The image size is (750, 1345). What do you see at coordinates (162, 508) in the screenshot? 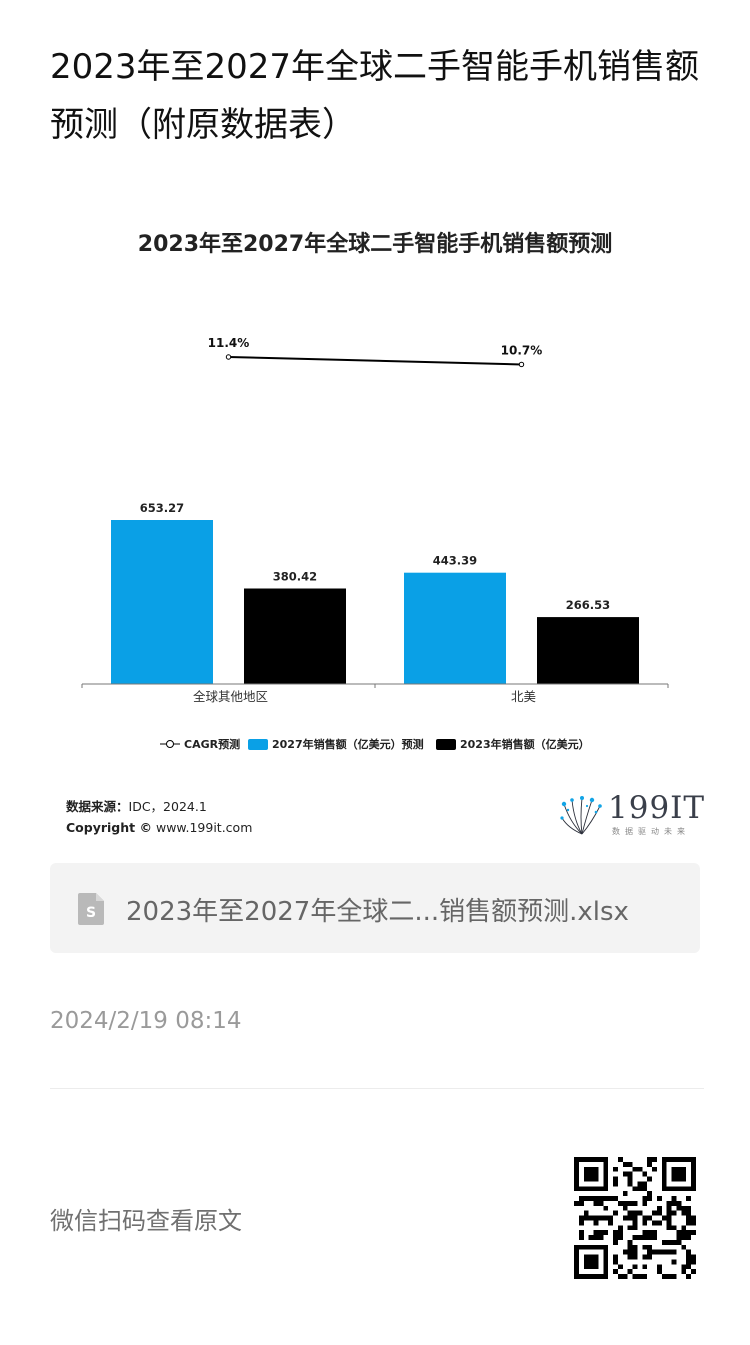
I see `bar-data-label: 653.27` at bounding box center [162, 508].